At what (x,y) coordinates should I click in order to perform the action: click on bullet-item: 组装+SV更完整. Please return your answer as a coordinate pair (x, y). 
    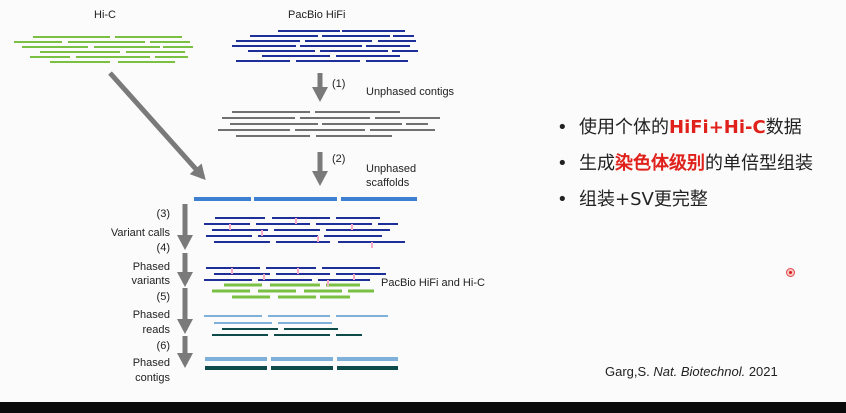
    Looking at the image, I should click on (695, 200).